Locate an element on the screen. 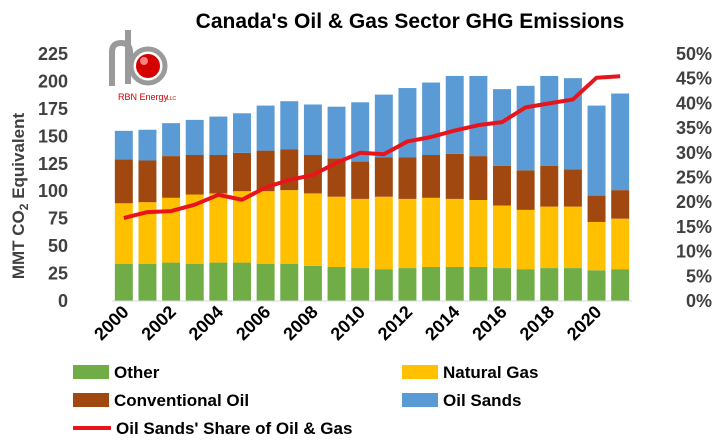  right-tick-label: 20% is located at coordinates (694, 202).